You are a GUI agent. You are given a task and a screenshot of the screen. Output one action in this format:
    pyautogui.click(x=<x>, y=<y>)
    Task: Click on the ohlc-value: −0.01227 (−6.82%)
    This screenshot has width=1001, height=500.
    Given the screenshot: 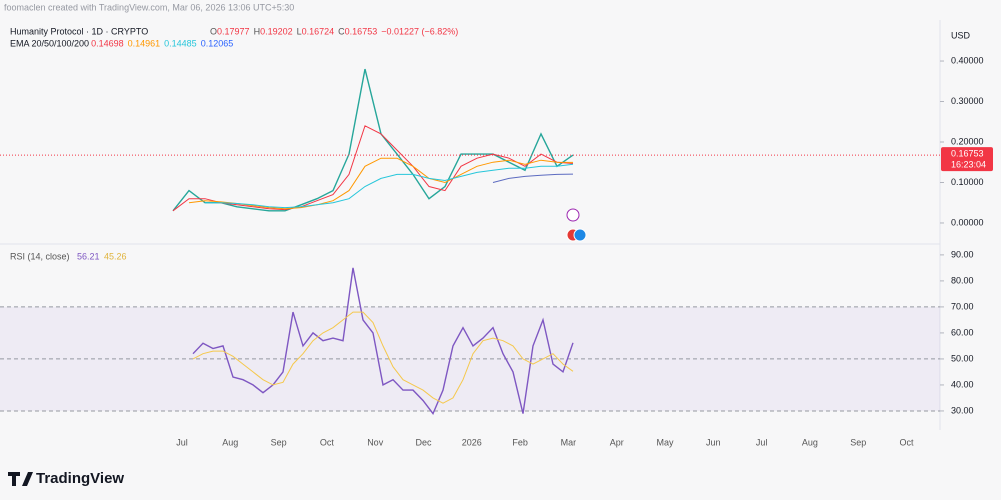 What is the action you would take?
    pyautogui.click(x=419, y=31)
    